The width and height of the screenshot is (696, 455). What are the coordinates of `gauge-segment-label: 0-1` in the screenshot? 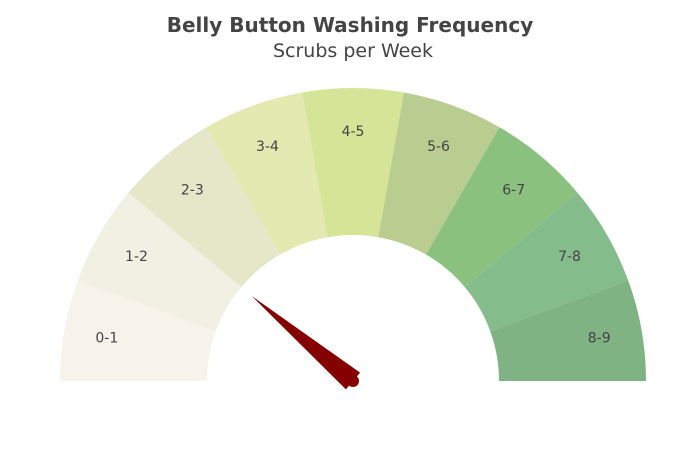 It's located at (106, 339).